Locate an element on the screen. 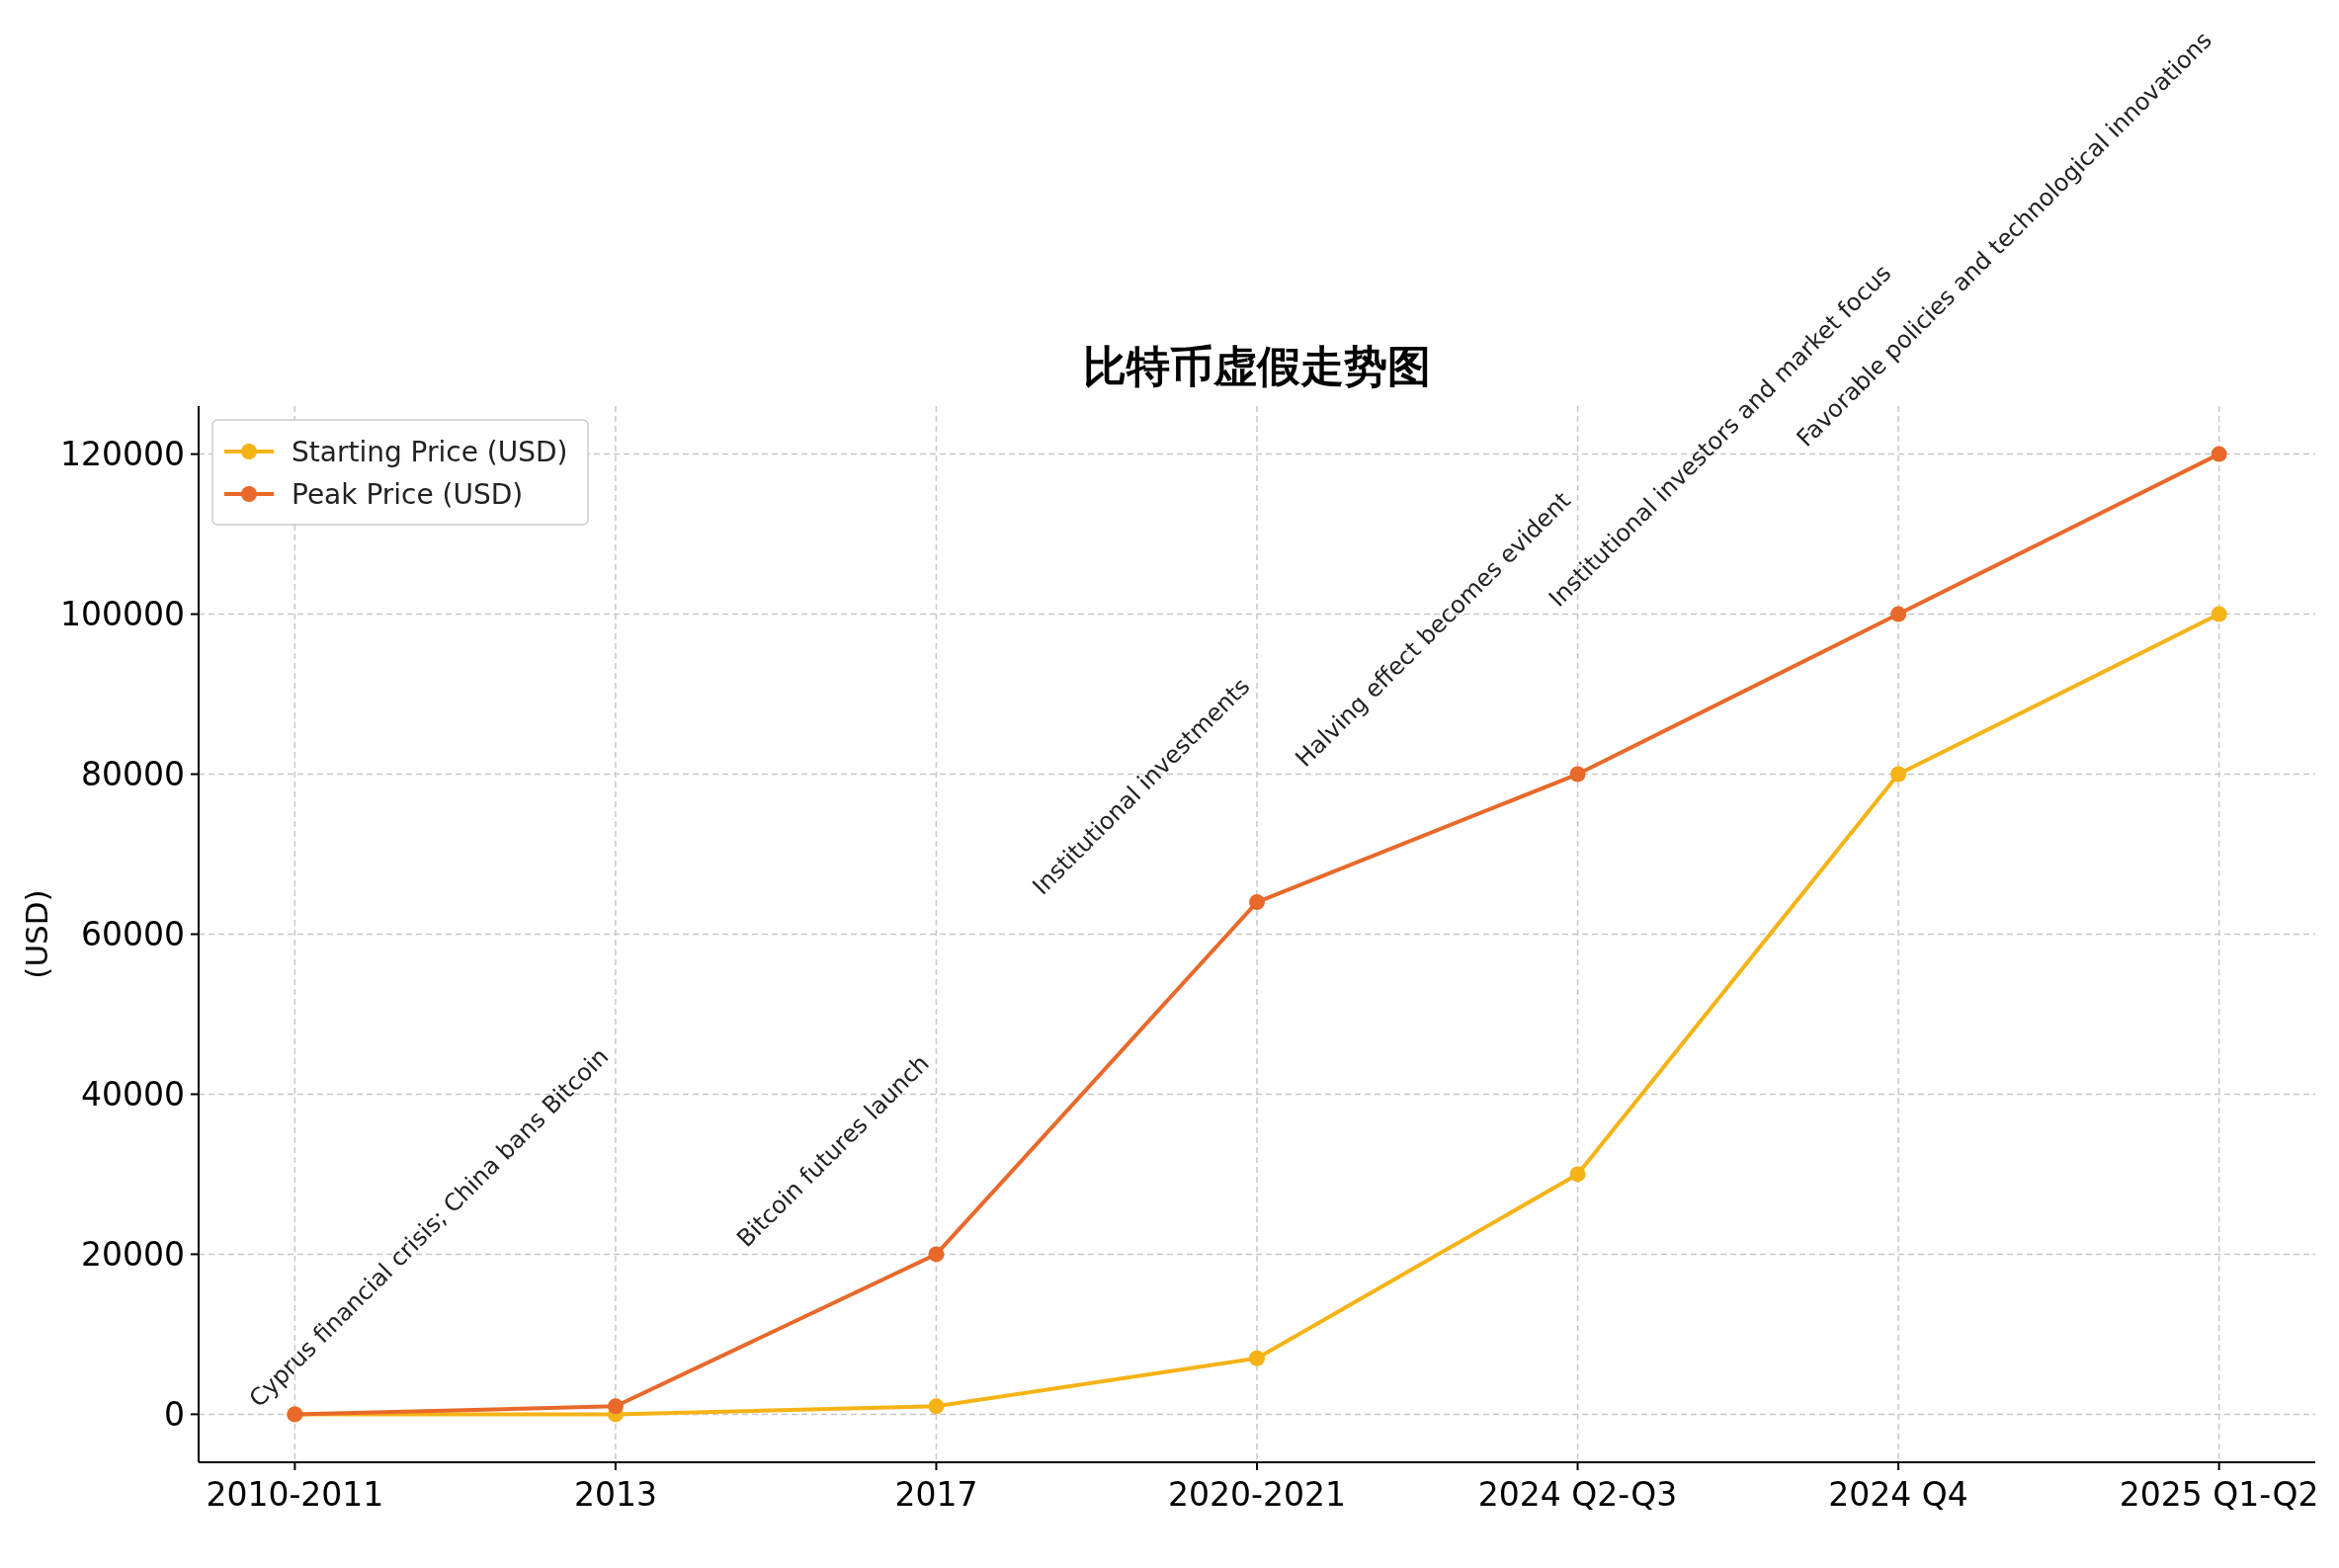 This screenshot has height=1568, width=2339. y-tick-label: 120000 is located at coordinates (122, 454).